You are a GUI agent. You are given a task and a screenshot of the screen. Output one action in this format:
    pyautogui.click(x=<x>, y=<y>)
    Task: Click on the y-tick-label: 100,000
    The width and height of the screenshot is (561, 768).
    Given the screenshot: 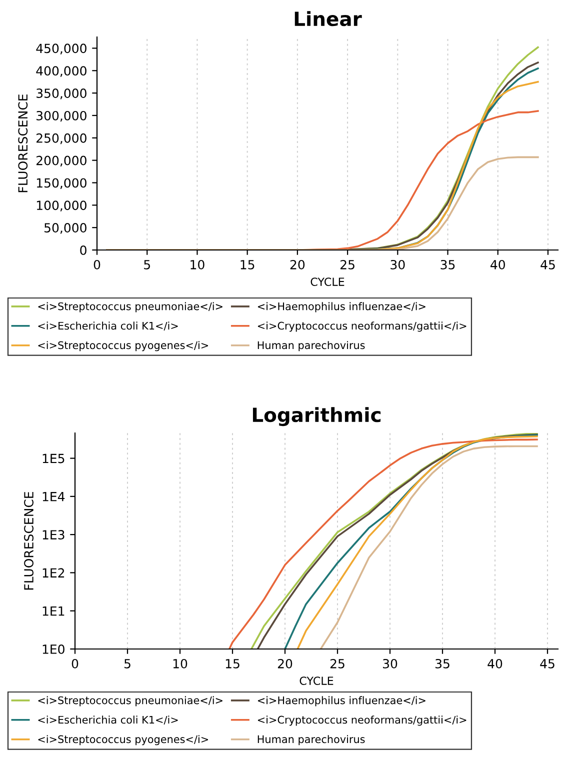 What is the action you would take?
    pyautogui.click(x=61, y=206)
    